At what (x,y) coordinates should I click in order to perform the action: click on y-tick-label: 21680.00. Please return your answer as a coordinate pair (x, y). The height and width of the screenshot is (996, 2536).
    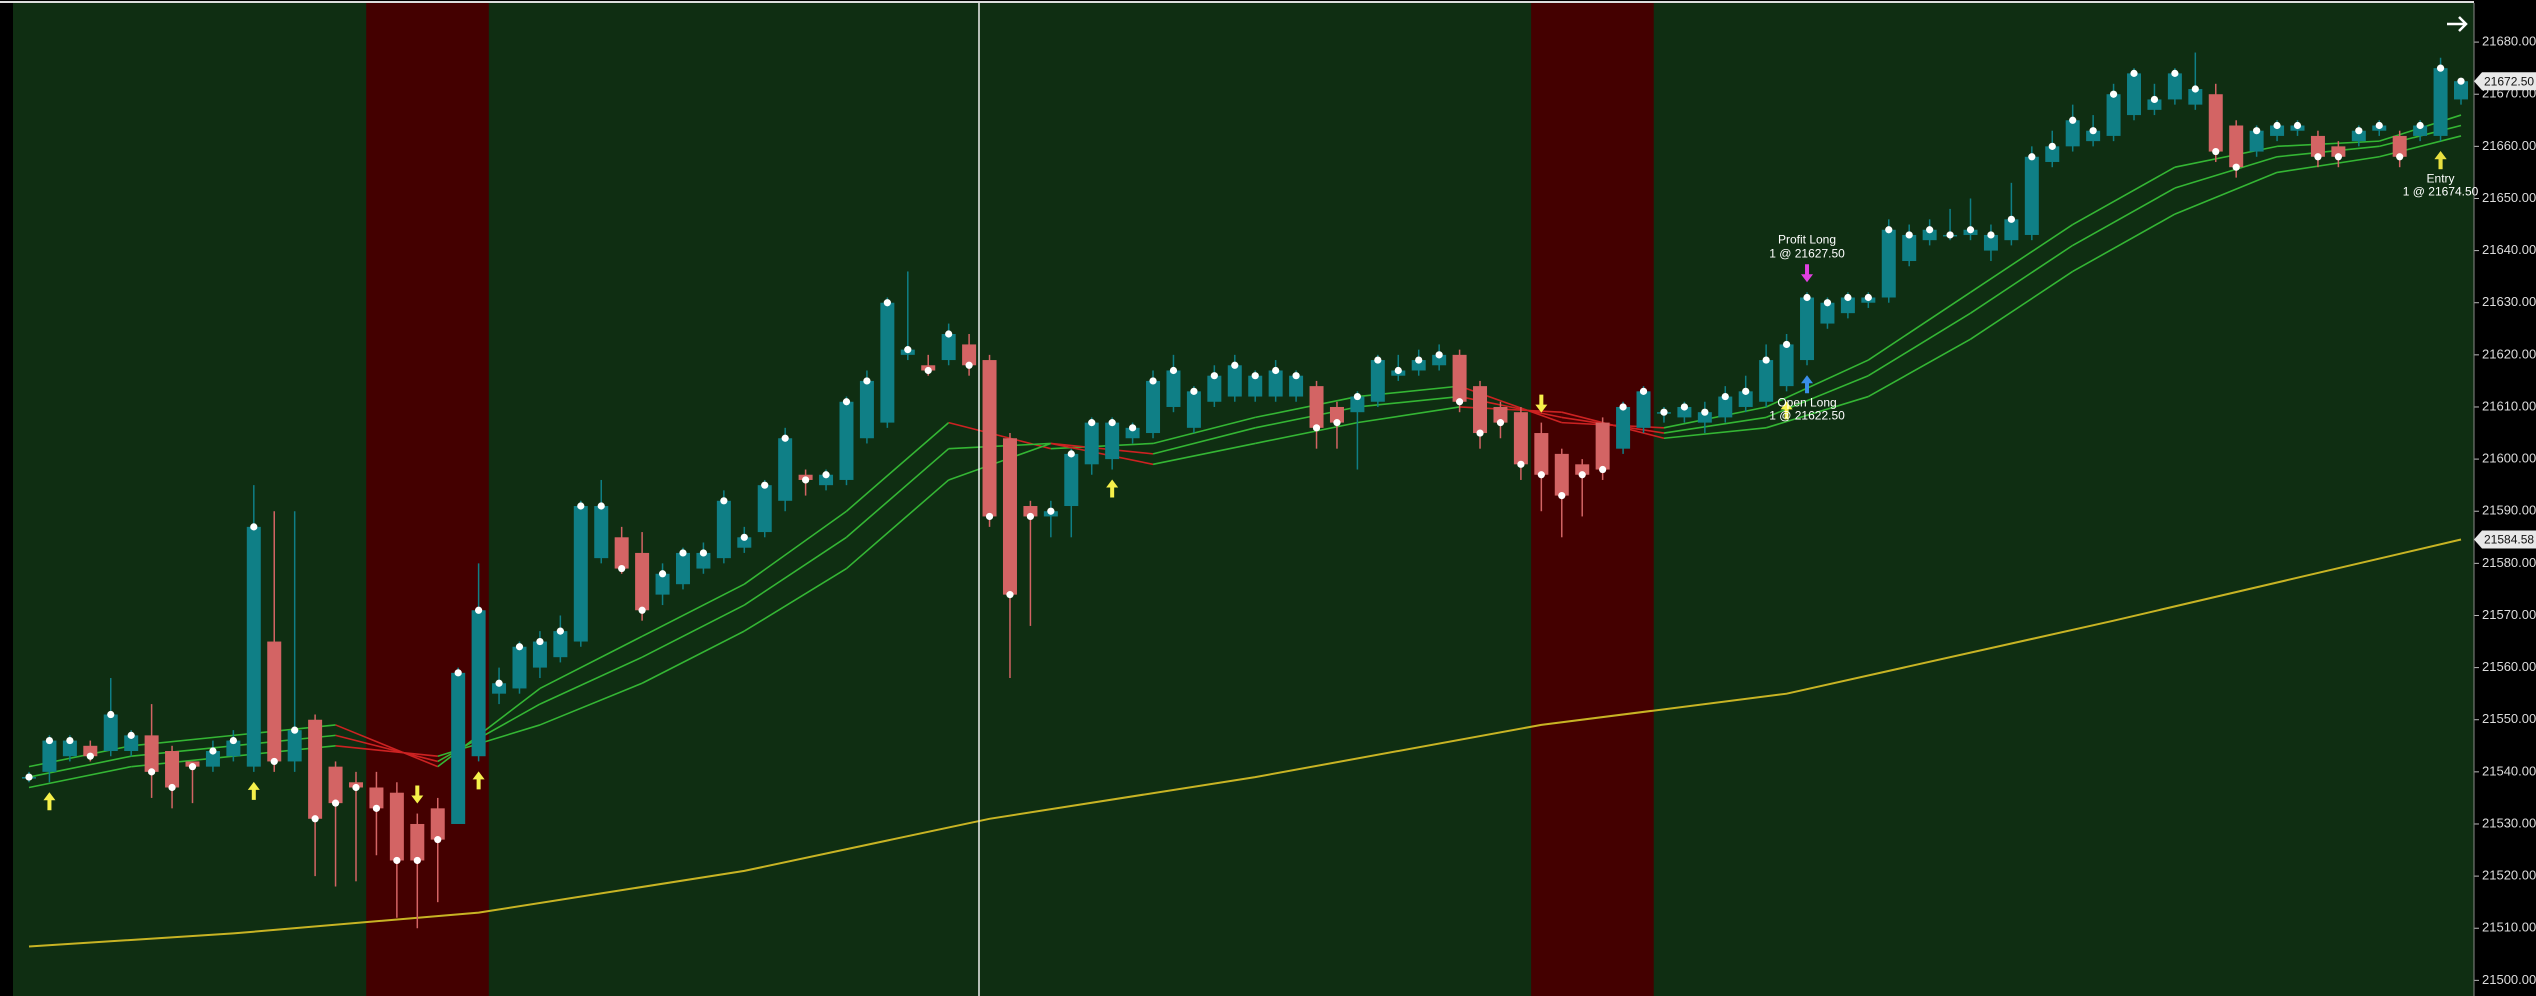
    Looking at the image, I should click on (2509, 41).